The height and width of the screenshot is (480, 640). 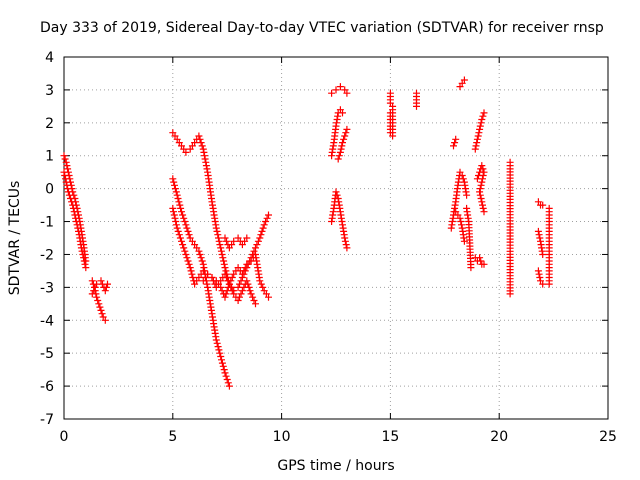 What do you see at coordinates (47, 239) in the screenshot?
I see `y-tick-labels: -7 -6 -5 -4 -3 -2 -1 0 1 2 3 4` at bounding box center [47, 239].